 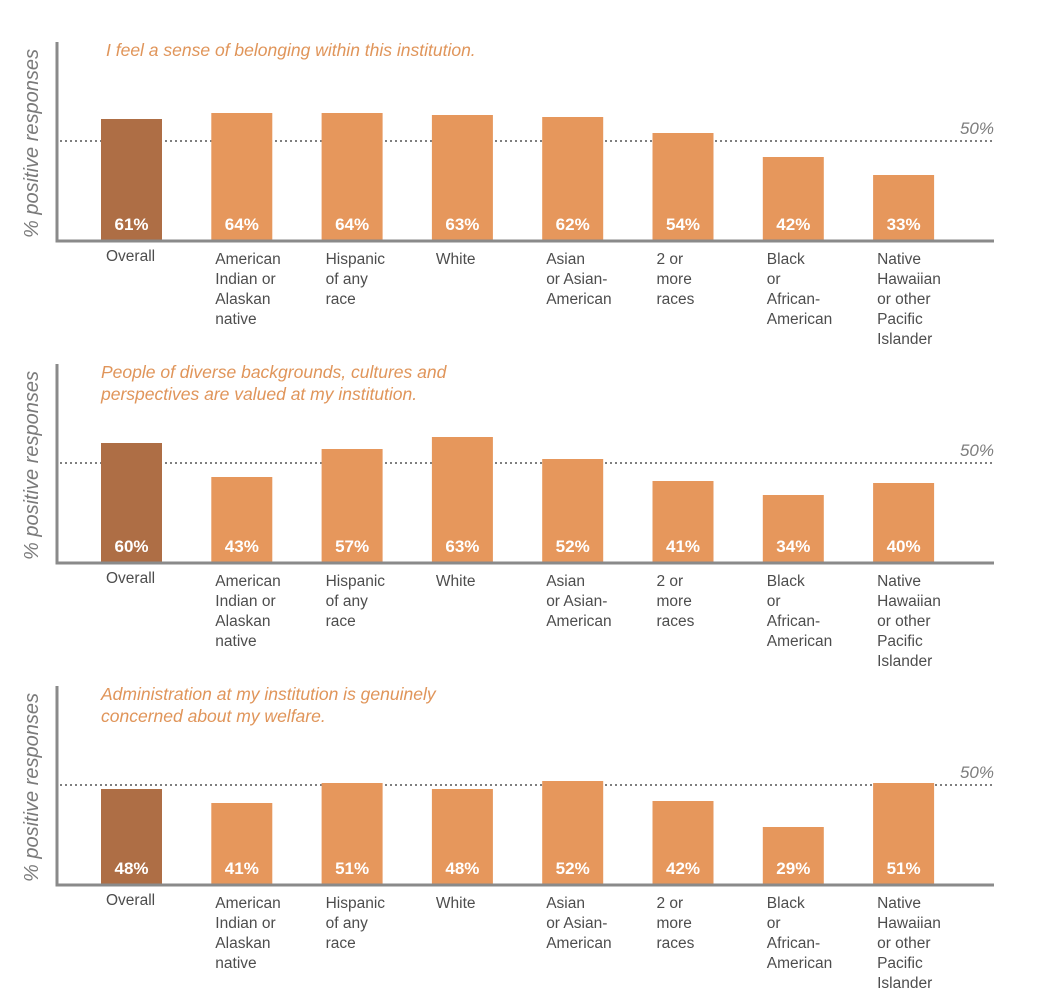 I want to click on bar-value-label: 40%, so click(x=904, y=546).